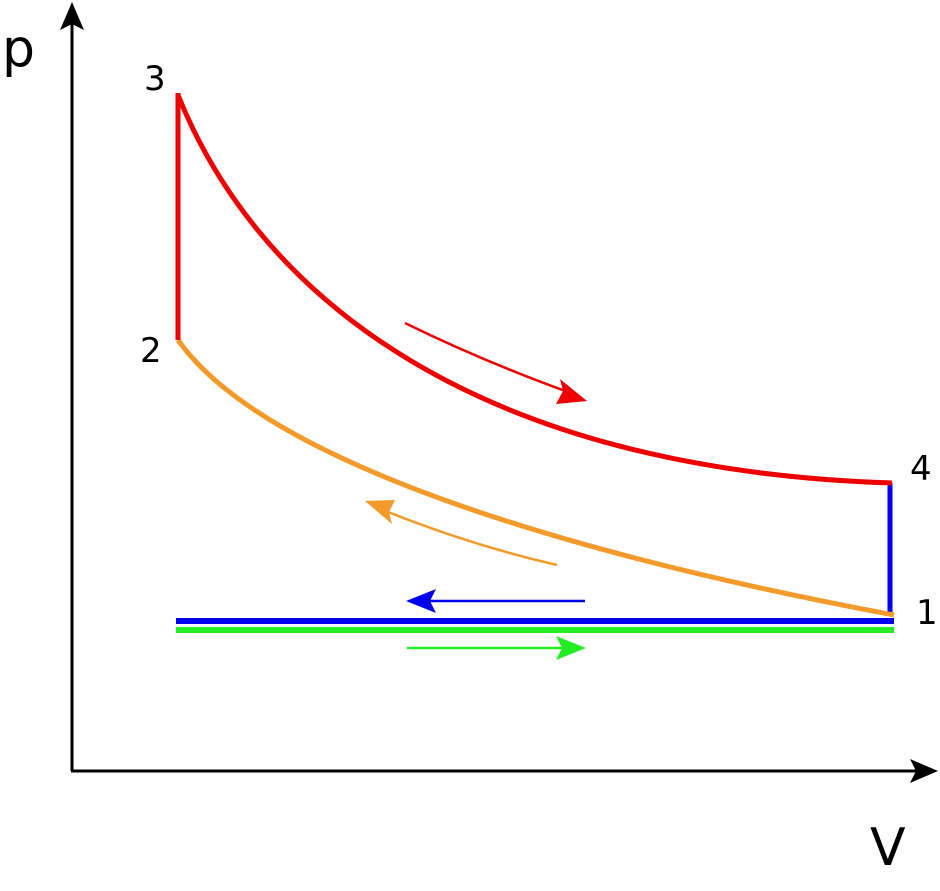  What do you see at coordinates (927, 613) in the screenshot?
I see `point-label: 1` at bounding box center [927, 613].